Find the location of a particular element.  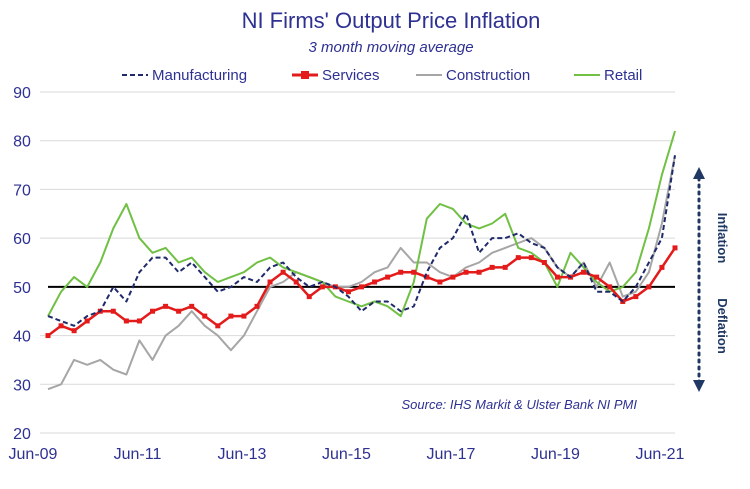

y-tick-label: 80 is located at coordinates (22, 142).